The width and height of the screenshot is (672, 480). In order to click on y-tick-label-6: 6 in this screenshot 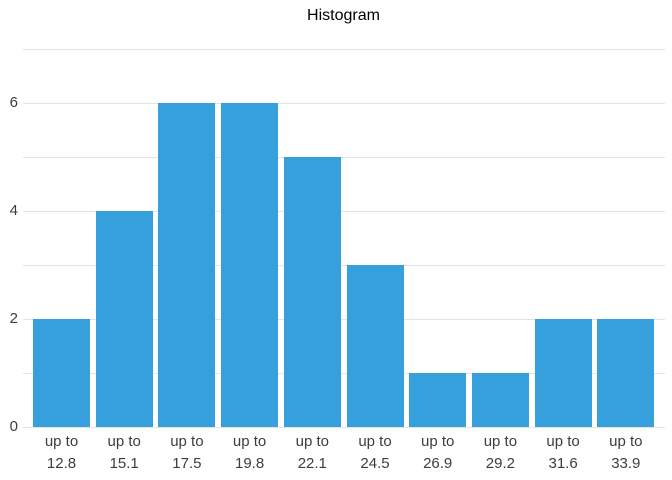, I will do `click(13, 102)`.